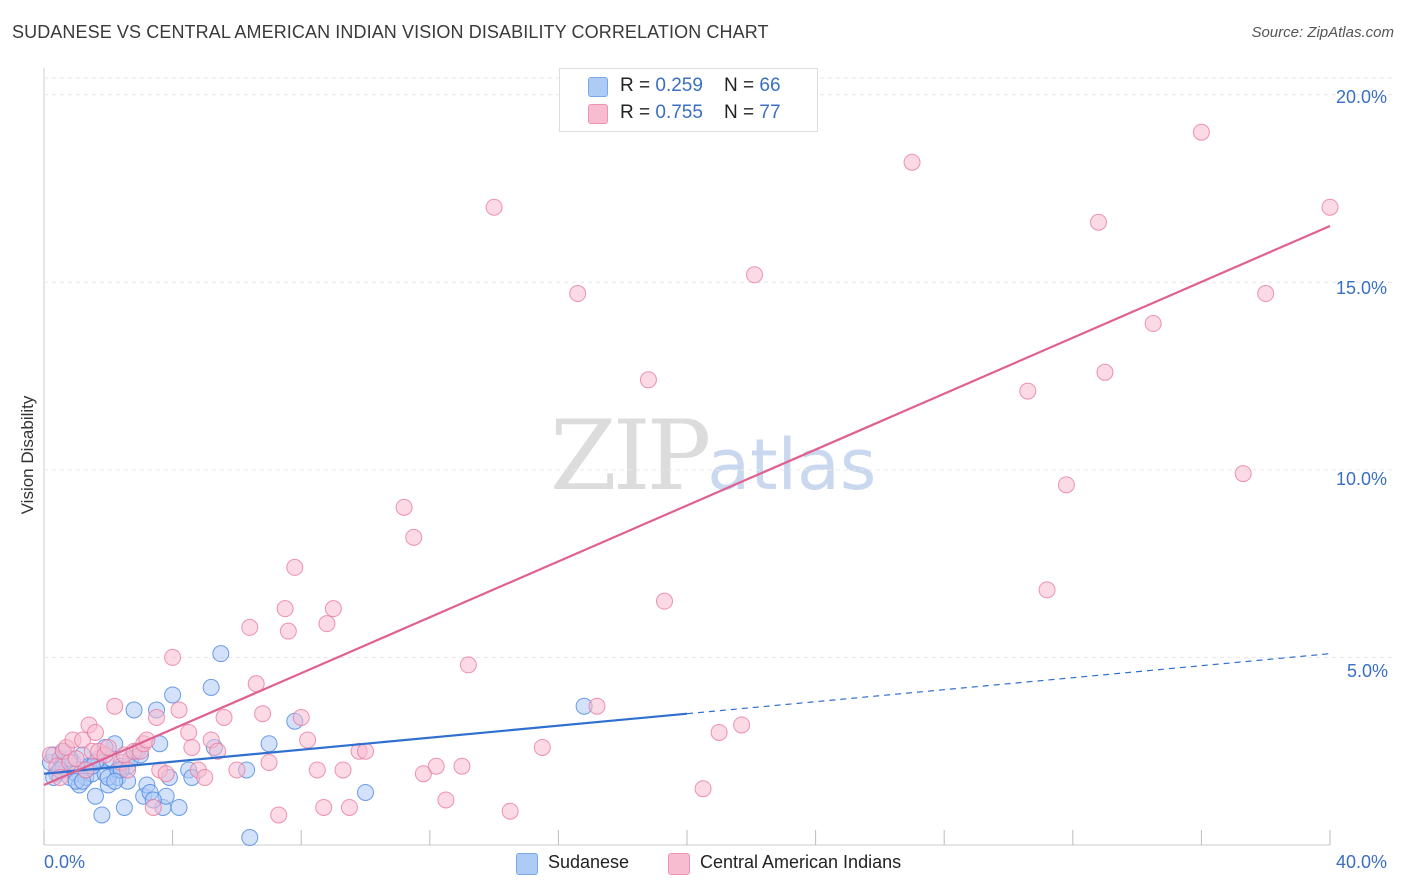 The height and width of the screenshot is (892, 1406). What do you see at coordinates (589, 862) in the screenshot?
I see `bottom-legend-label: Sudanese` at bounding box center [589, 862].